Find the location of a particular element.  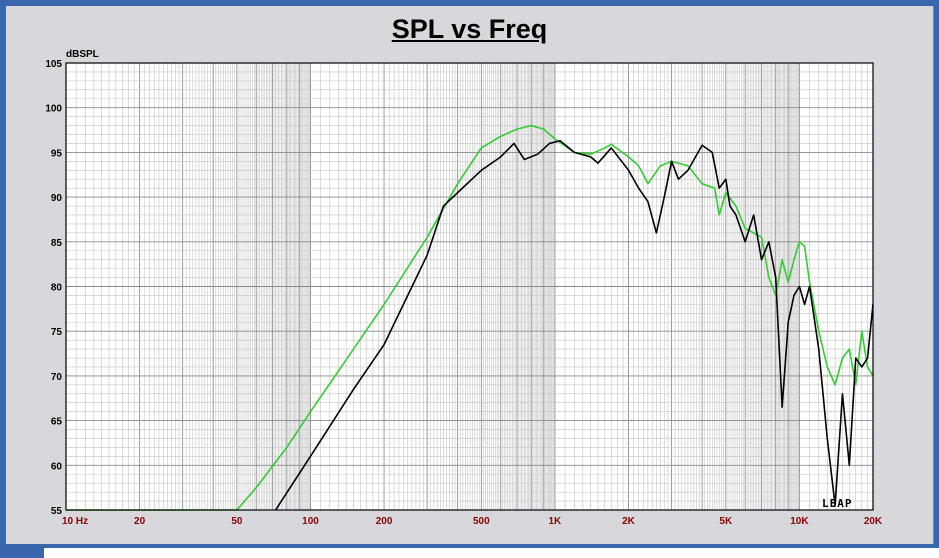

x-tick-label: 10 Hz is located at coordinates (75, 521).